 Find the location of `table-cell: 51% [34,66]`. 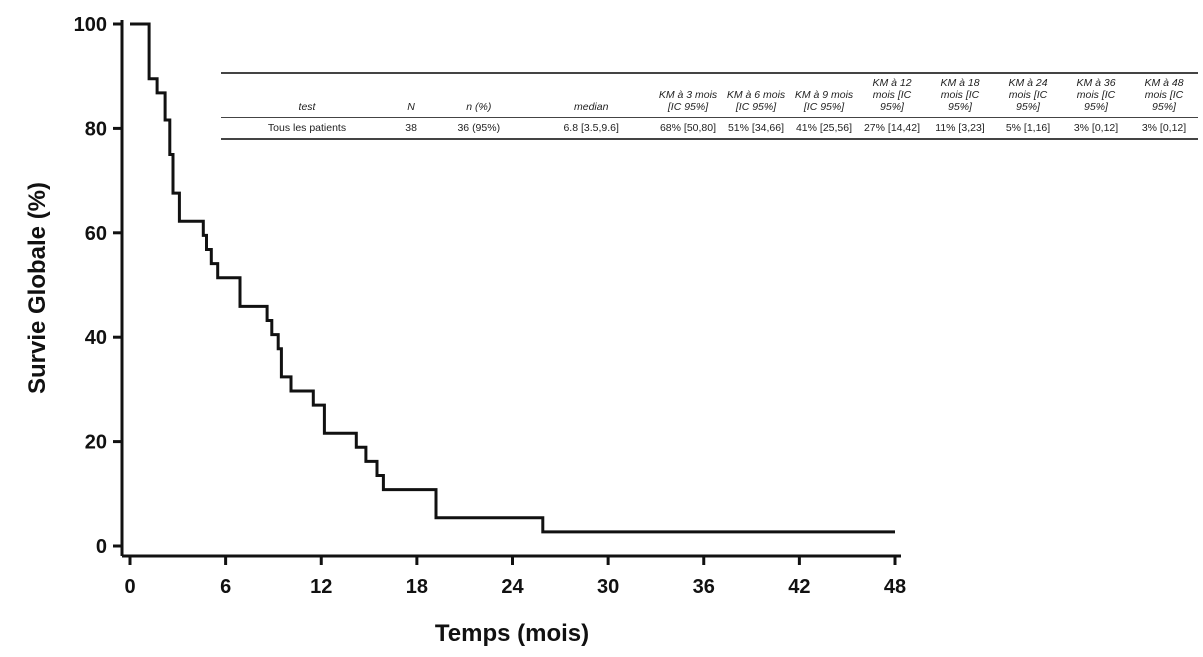

table-cell: 51% [34,66] is located at coordinates (756, 128).